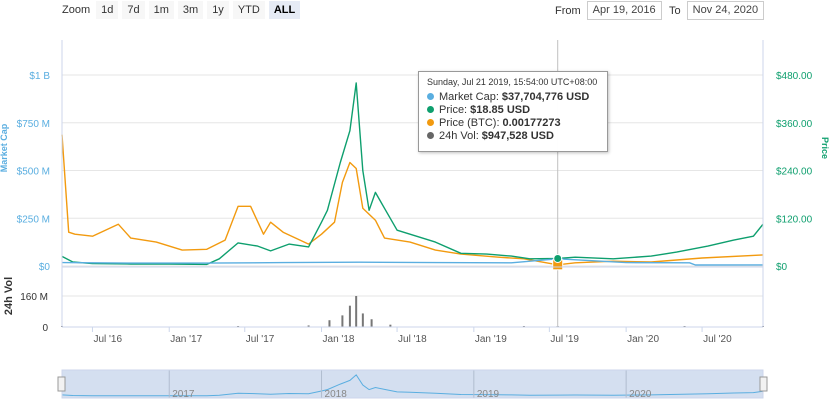 This screenshot has height=400, width=830. I want to click on left-axis-tick-label: $0, so click(45, 267).